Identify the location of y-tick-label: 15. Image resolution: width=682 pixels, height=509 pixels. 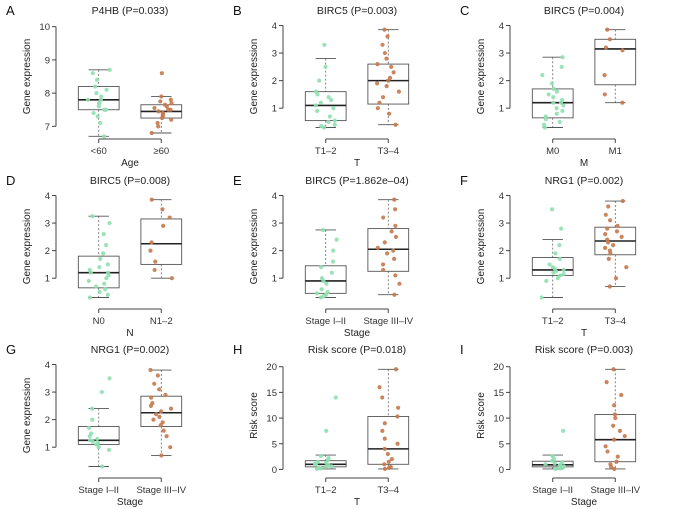
(498, 393).